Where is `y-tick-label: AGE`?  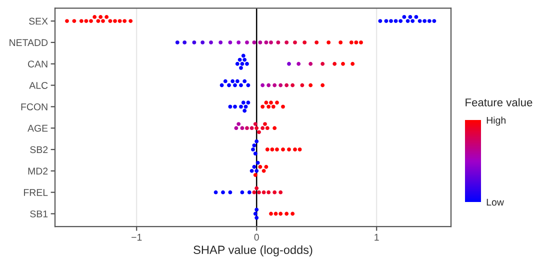
y-tick-label: AGE is located at coordinates (38, 128).